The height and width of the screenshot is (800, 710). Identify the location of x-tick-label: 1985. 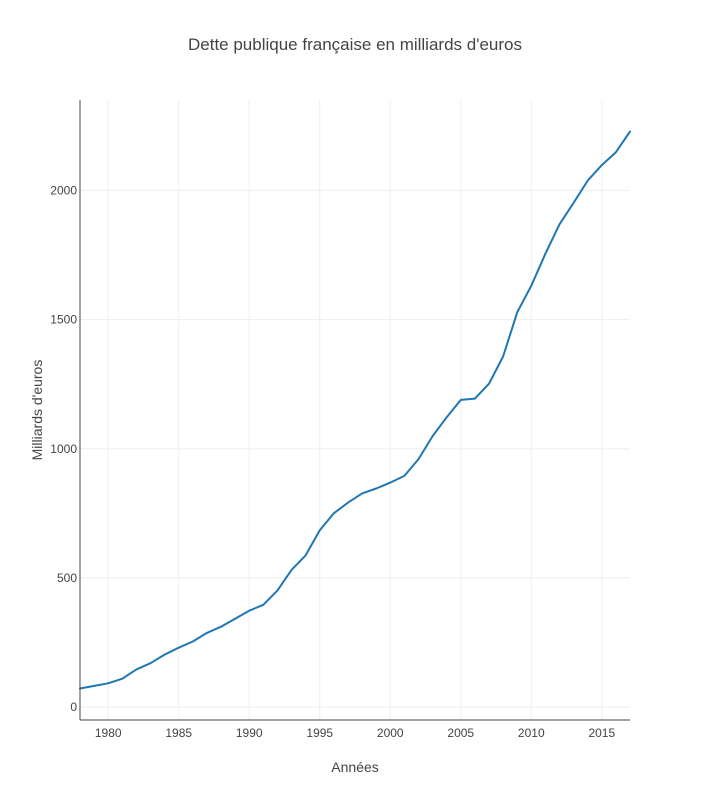
(178, 733).